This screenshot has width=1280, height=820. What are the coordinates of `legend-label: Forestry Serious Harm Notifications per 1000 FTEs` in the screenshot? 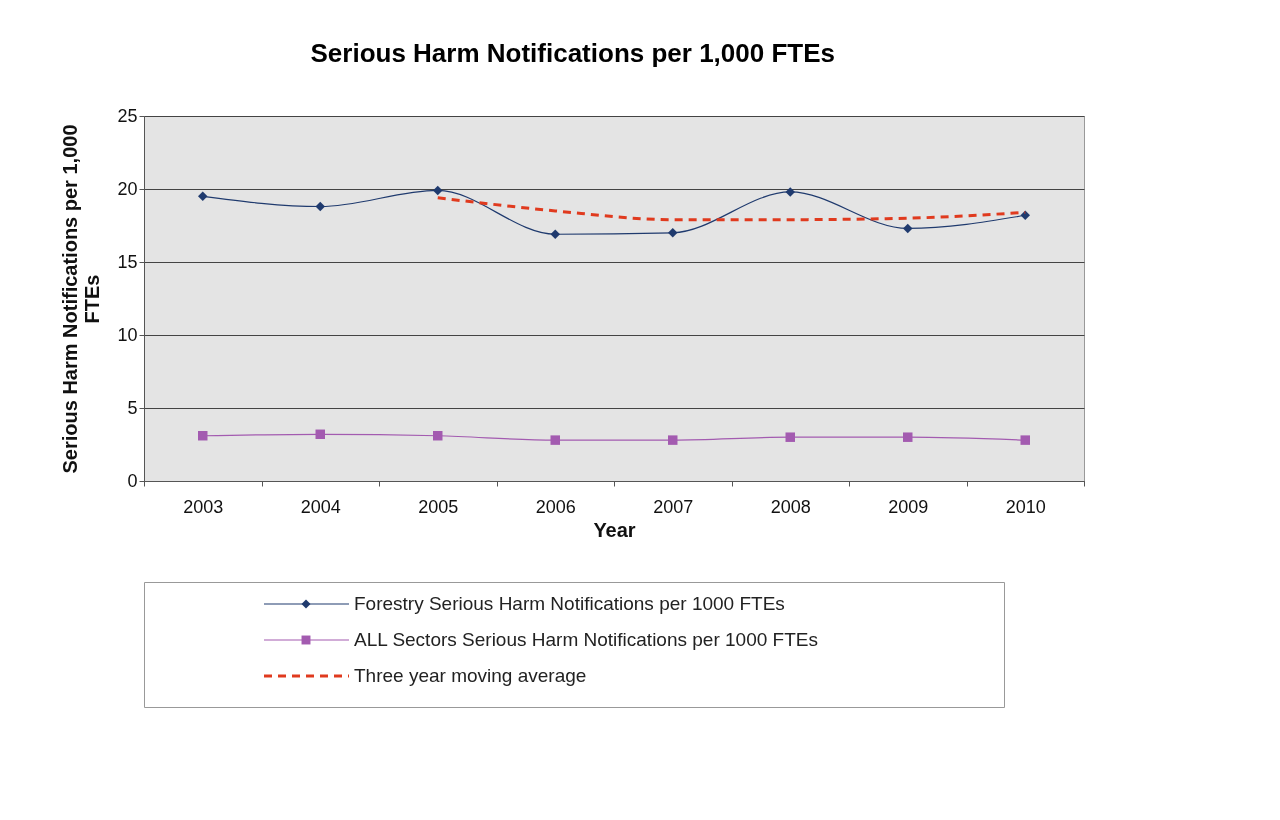 It's located at (569, 603).